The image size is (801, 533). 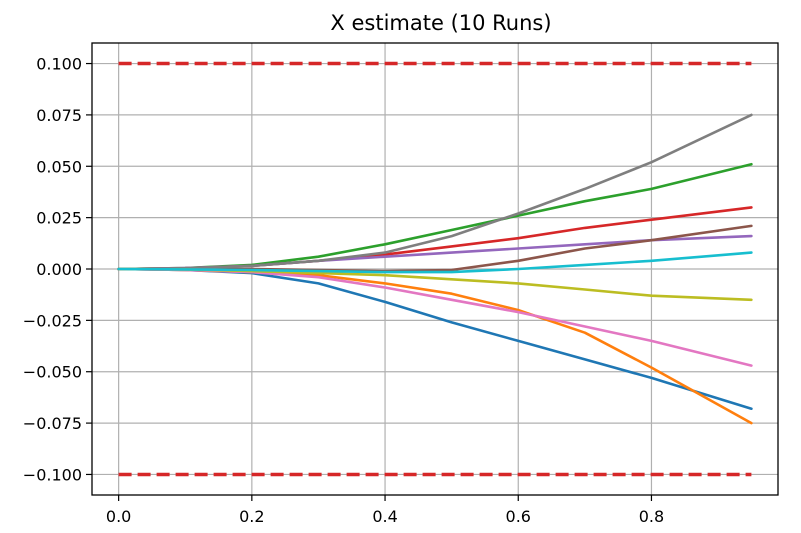 I want to click on y-tick-label: −0.025, so click(x=52, y=320).